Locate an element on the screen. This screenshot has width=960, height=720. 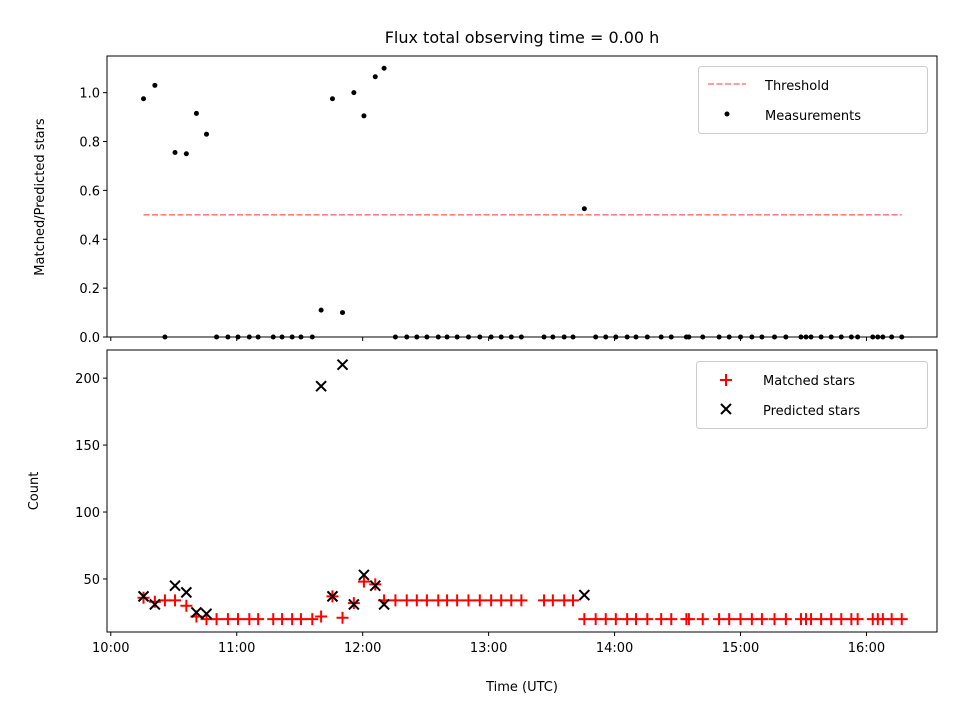
x-tick-label: 14:00 is located at coordinates (614, 648).